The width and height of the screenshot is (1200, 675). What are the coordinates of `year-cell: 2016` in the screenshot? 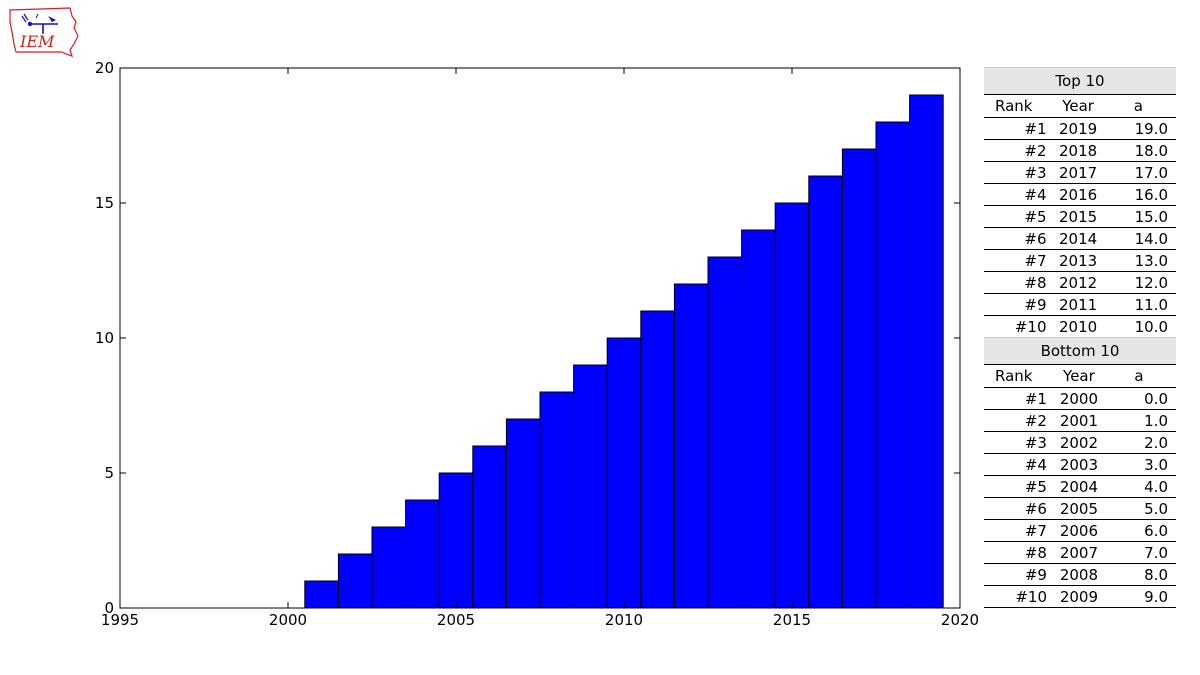 It's located at (1078, 194).